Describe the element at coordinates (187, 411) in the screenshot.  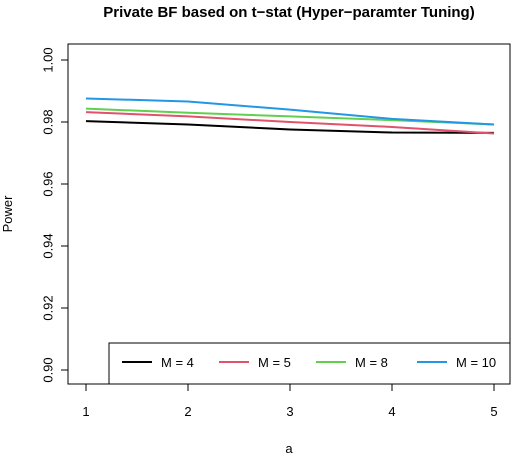
I see `x-tick-label: 2` at that location.